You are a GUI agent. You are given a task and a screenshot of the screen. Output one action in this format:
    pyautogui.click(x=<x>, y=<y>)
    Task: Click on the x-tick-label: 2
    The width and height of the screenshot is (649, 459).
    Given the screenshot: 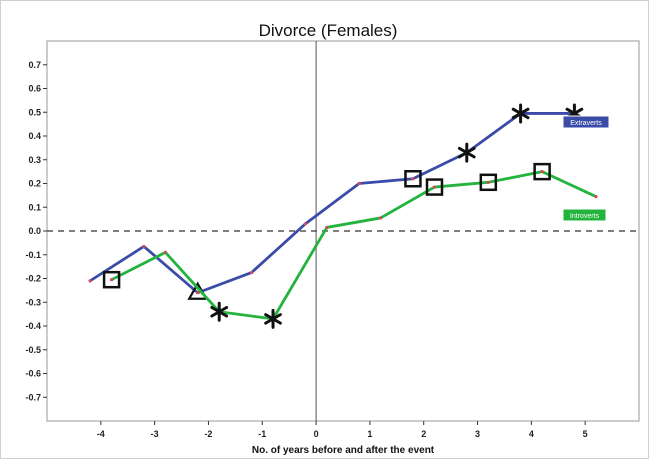 What is the action you would take?
    pyautogui.click(x=423, y=434)
    